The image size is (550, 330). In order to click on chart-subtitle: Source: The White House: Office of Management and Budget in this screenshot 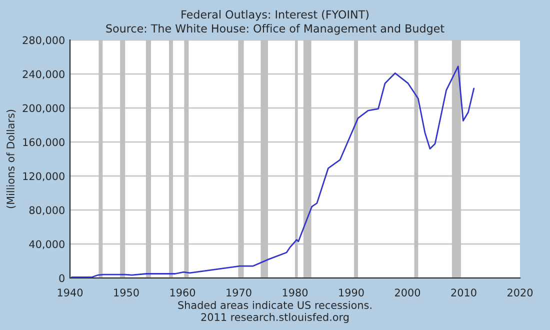, I will do `click(275, 29)`.